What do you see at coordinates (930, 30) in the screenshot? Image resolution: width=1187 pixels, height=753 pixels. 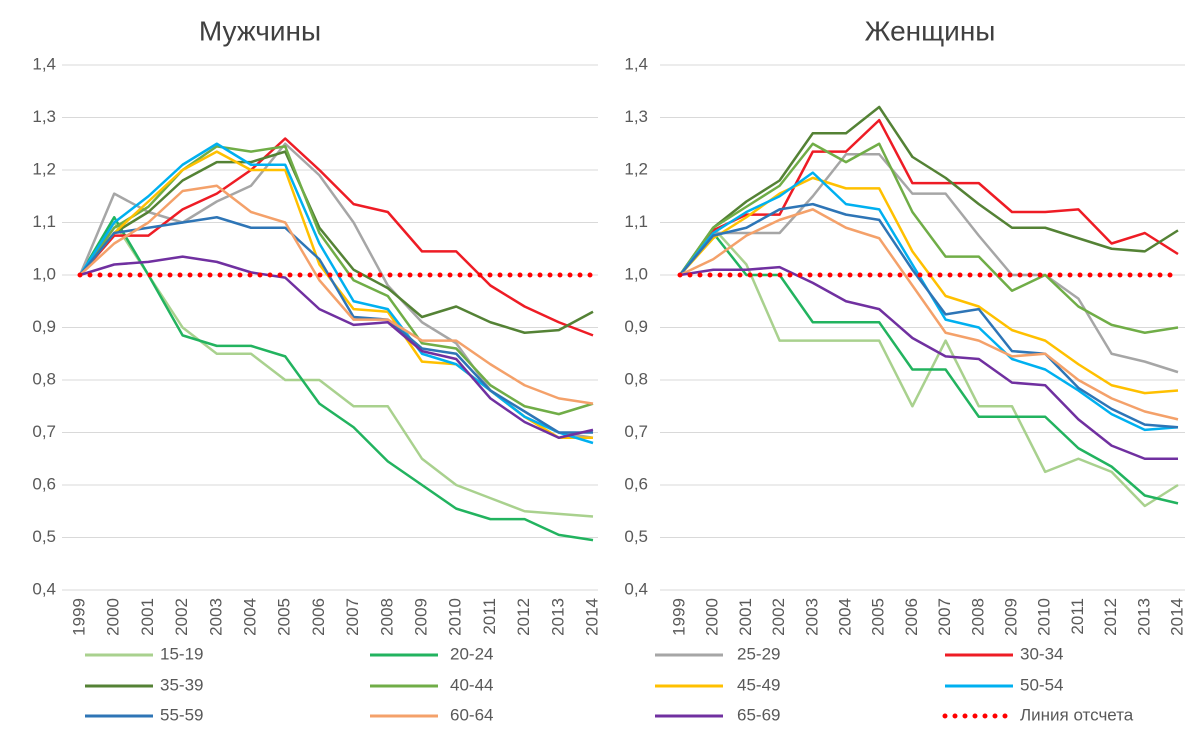 I see `chart-title: Женщины` at bounding box center [930, 30].